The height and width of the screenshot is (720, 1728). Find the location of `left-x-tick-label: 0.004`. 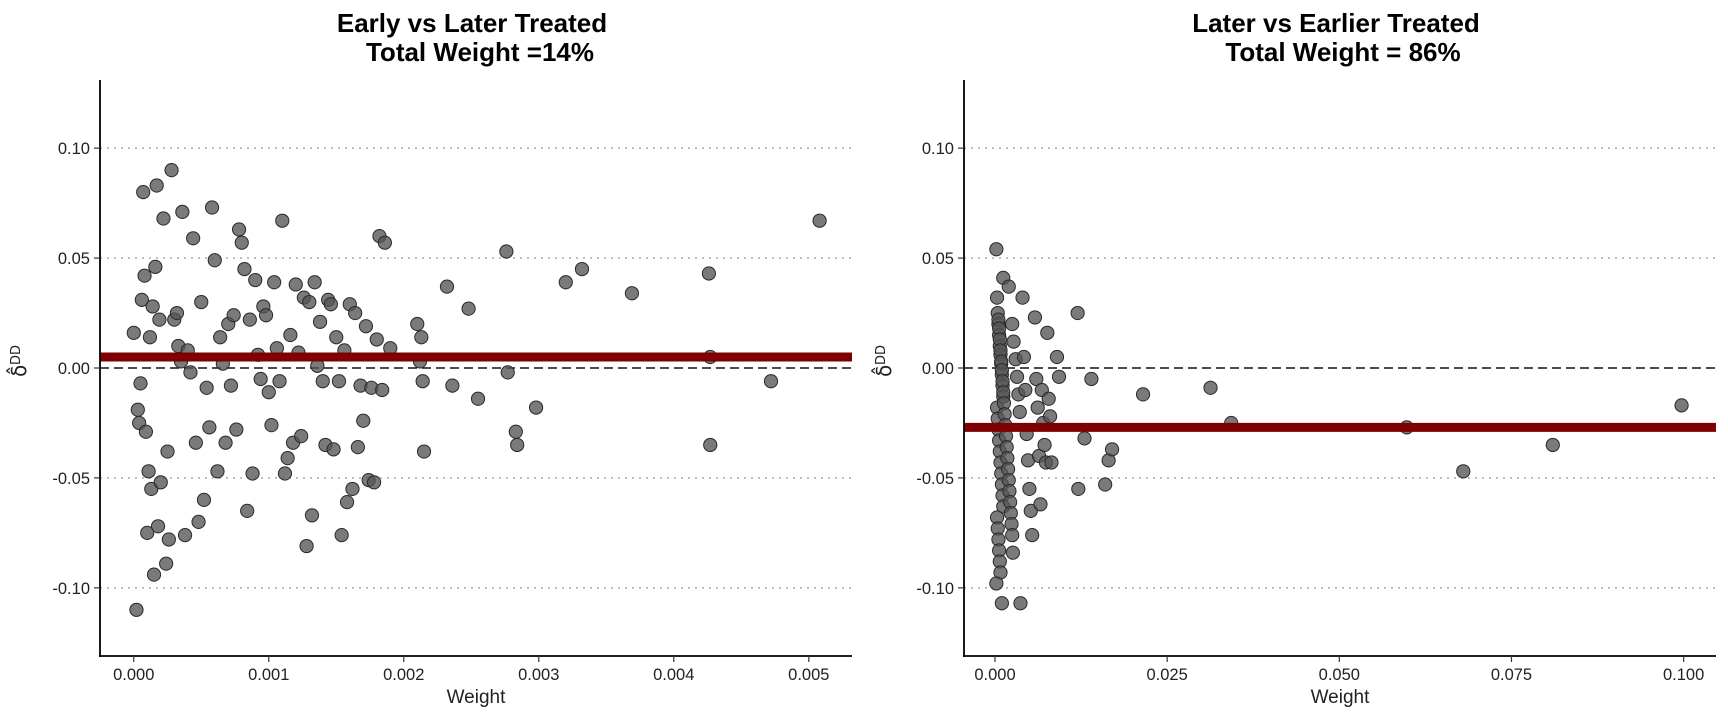

left-x-tick-label: 0.004 is located at coordinates (673, 675).